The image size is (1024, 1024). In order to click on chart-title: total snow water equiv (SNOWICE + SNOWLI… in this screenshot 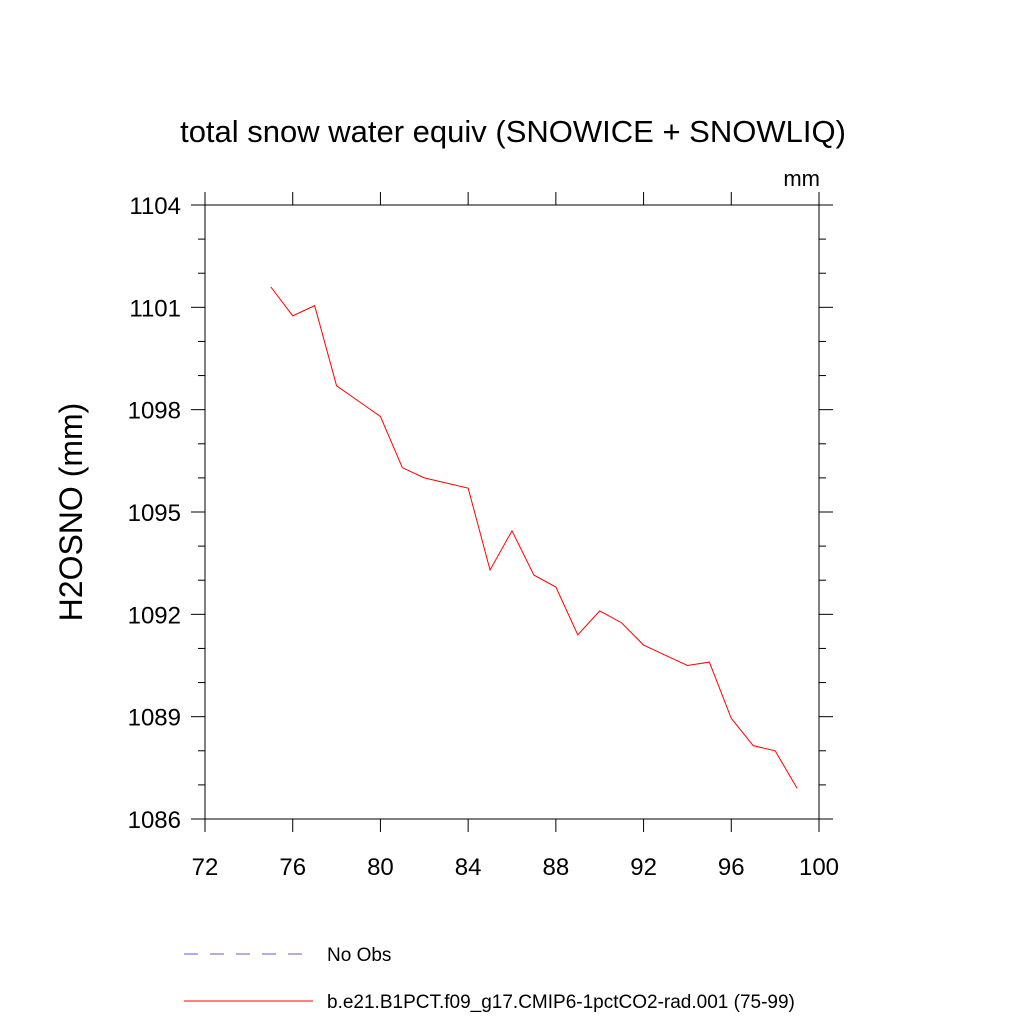, I will do `click(513, 131)`.